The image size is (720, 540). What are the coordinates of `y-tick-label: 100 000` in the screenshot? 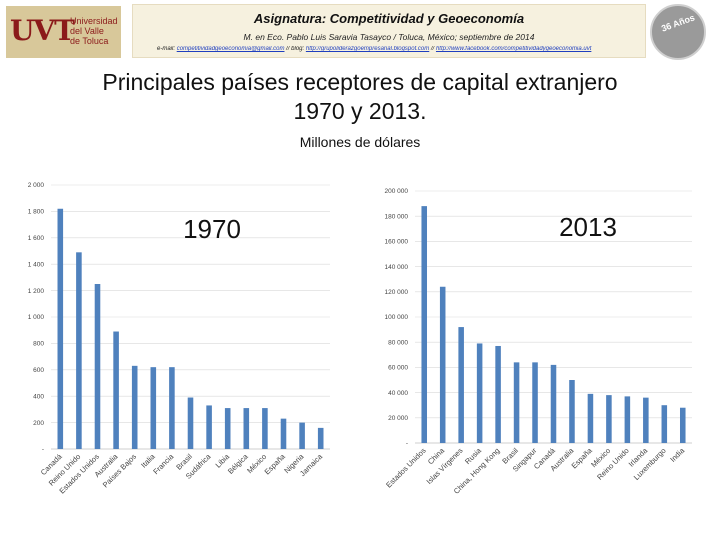 It's located at (397, 317).